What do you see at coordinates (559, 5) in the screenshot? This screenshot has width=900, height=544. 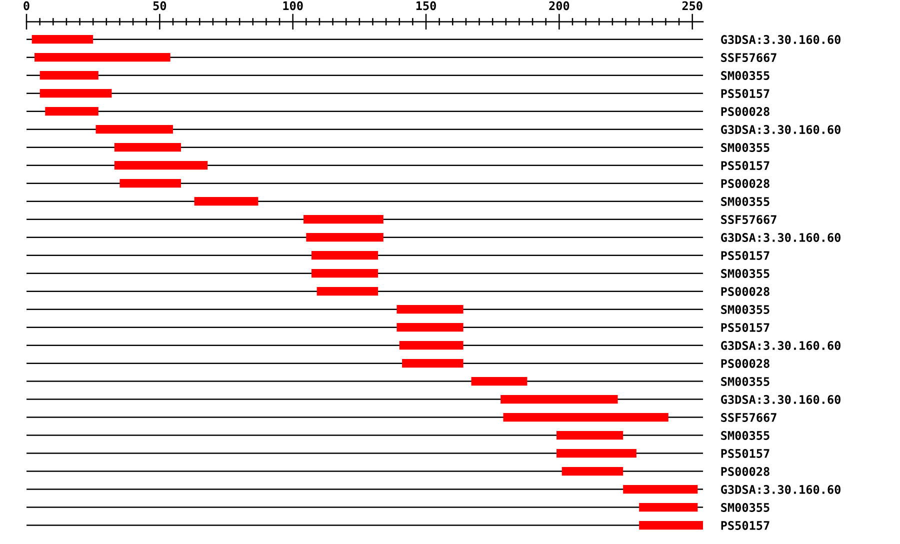 I see `x-tick-label: 200` at bounding box center [559, 5].